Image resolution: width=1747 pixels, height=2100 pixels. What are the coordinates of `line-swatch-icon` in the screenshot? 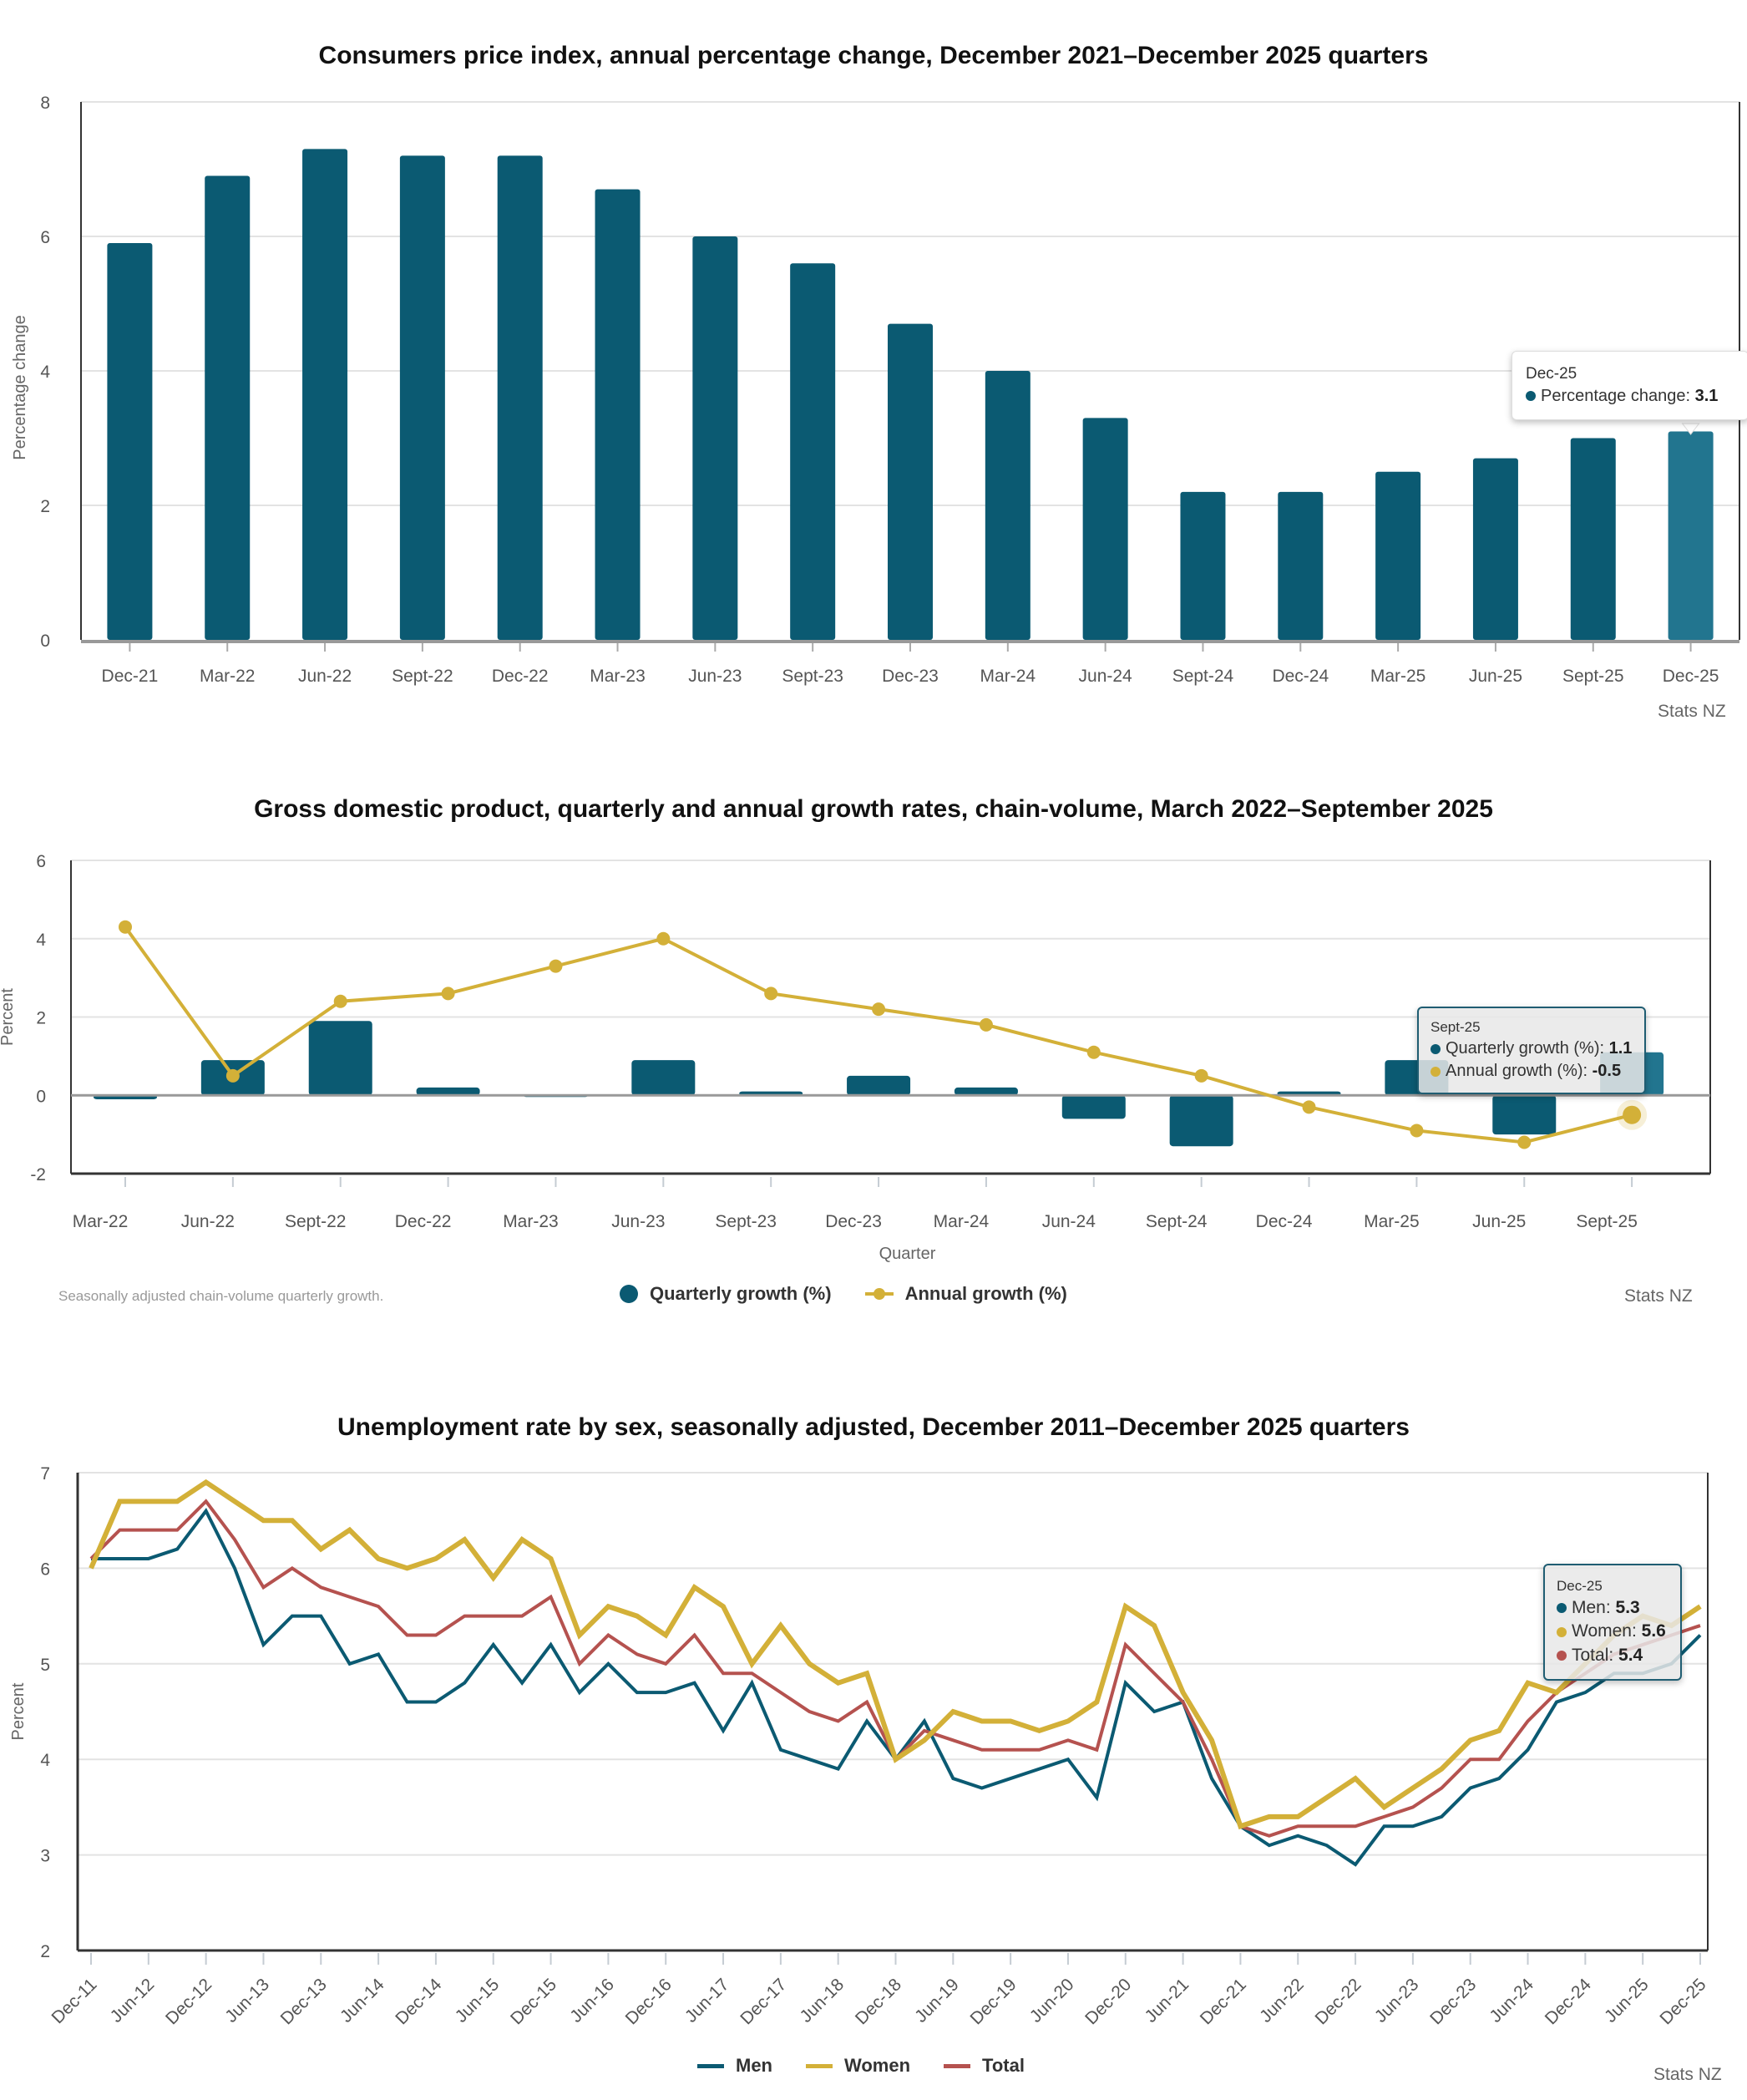 It's located at (957, 2065).